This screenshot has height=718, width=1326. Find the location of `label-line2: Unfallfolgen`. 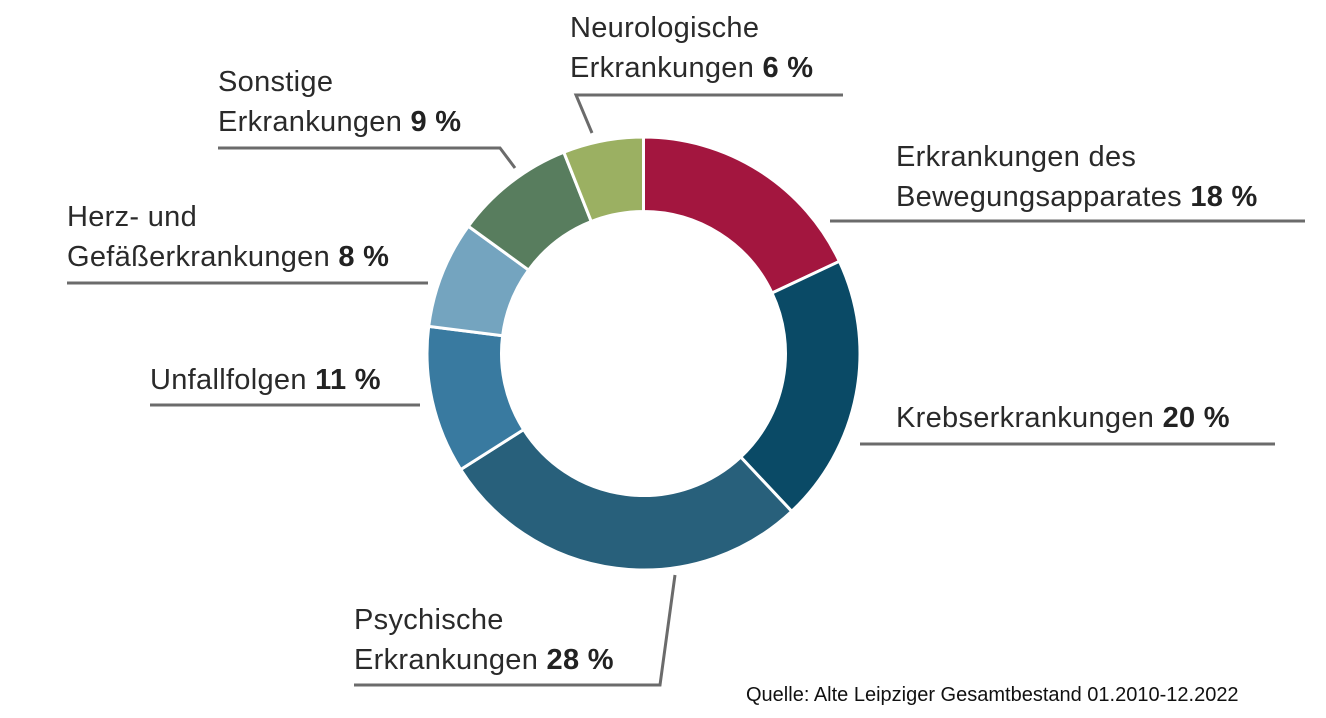

label-line2: Unfallfolgen is located at coordinates (228, 380).